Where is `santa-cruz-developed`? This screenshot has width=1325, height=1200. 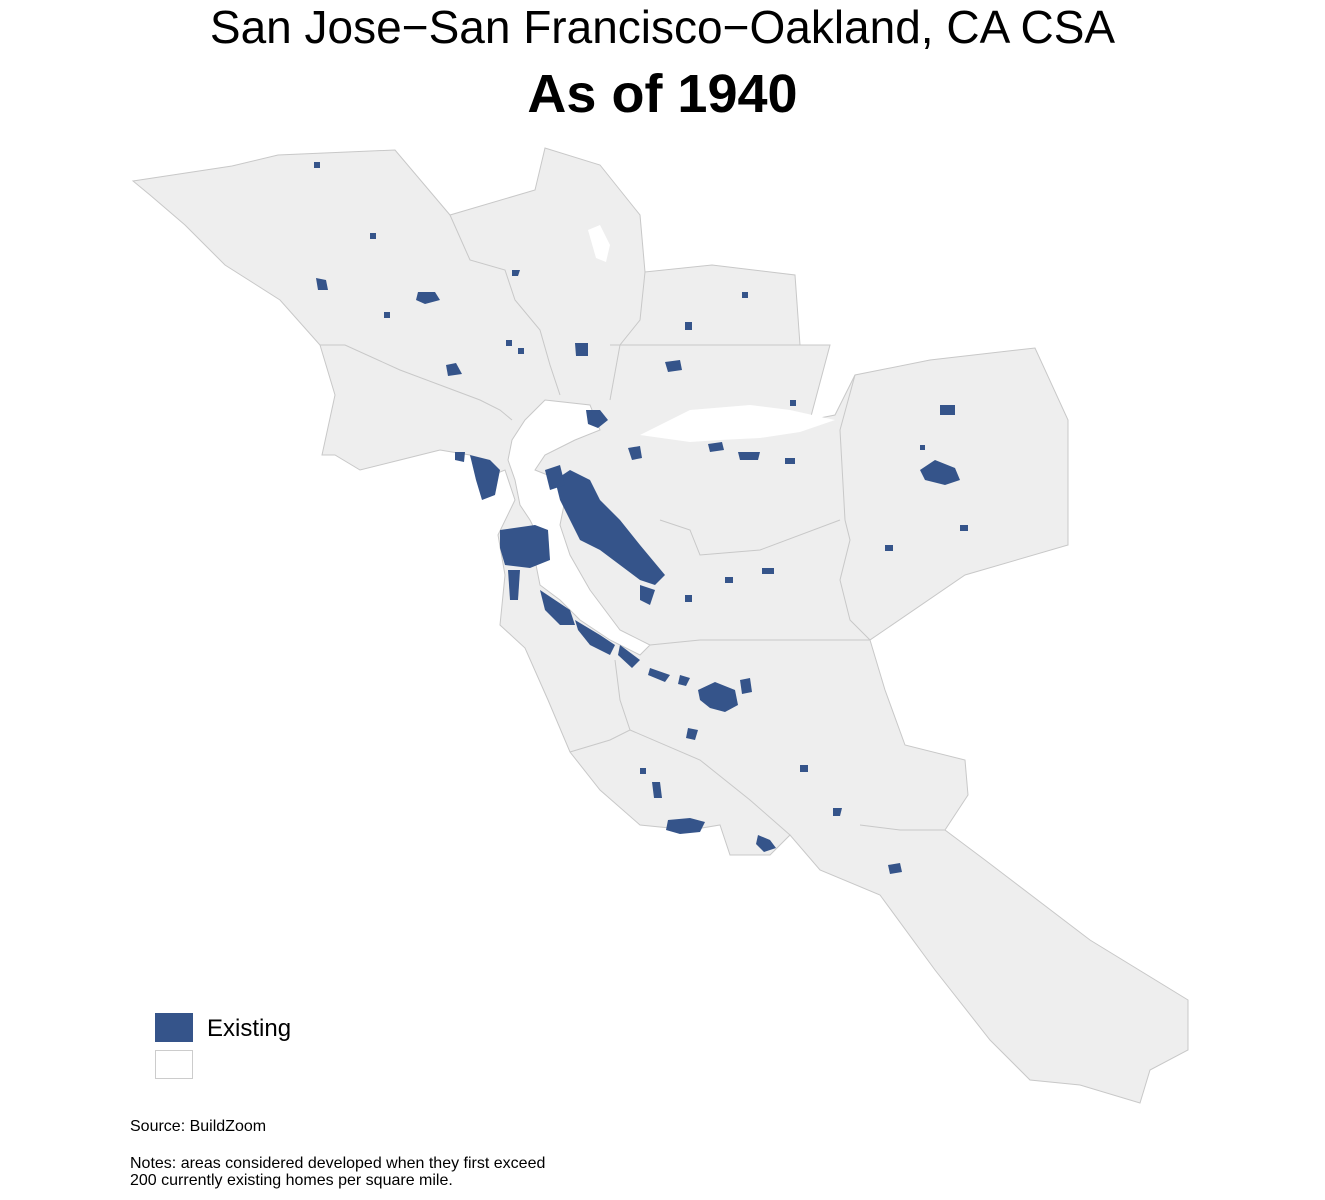 santa-cruz-developed is located at coordinates (685, 826).